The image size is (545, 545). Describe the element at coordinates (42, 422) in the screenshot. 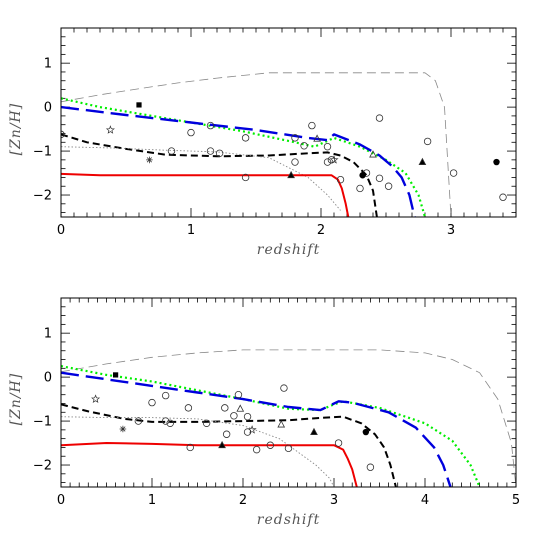

I see `y-tick-label: −1` at that location.